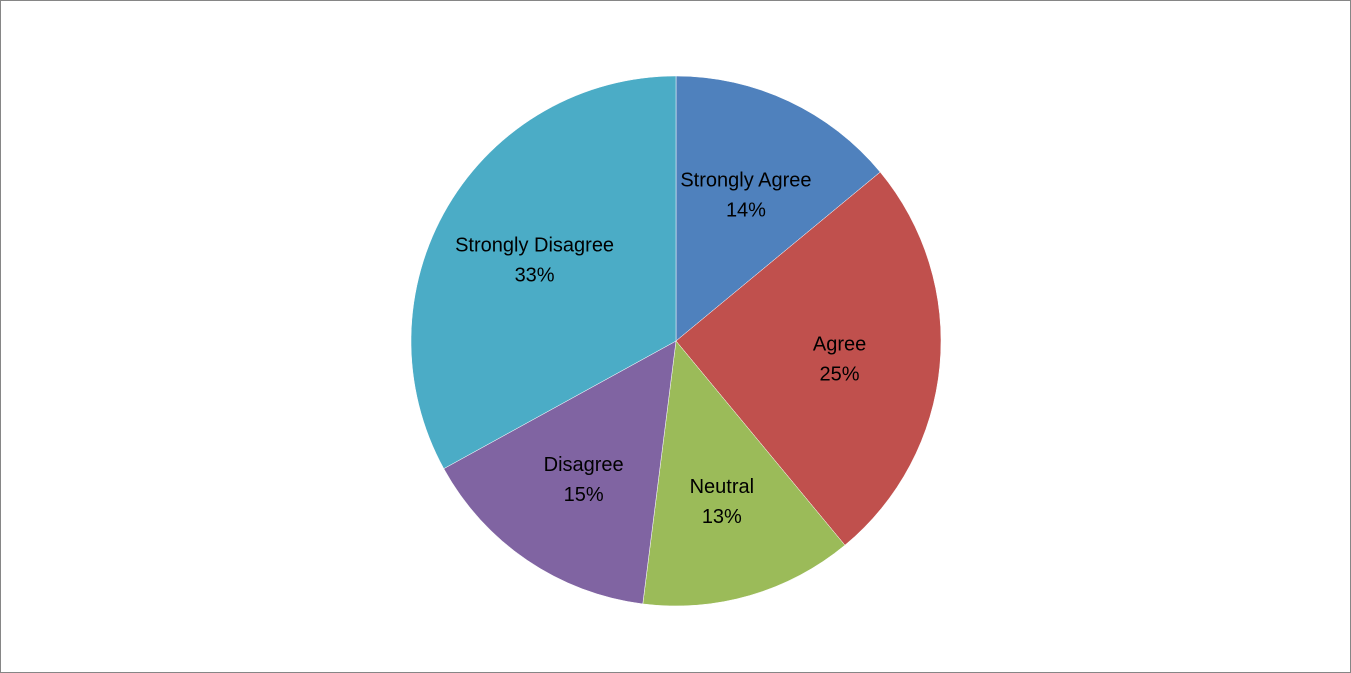  What do you see at coordinates (839, 344) in the screenshot?
I see `slice-category-label: Agree` at bounding box center [839, 344].